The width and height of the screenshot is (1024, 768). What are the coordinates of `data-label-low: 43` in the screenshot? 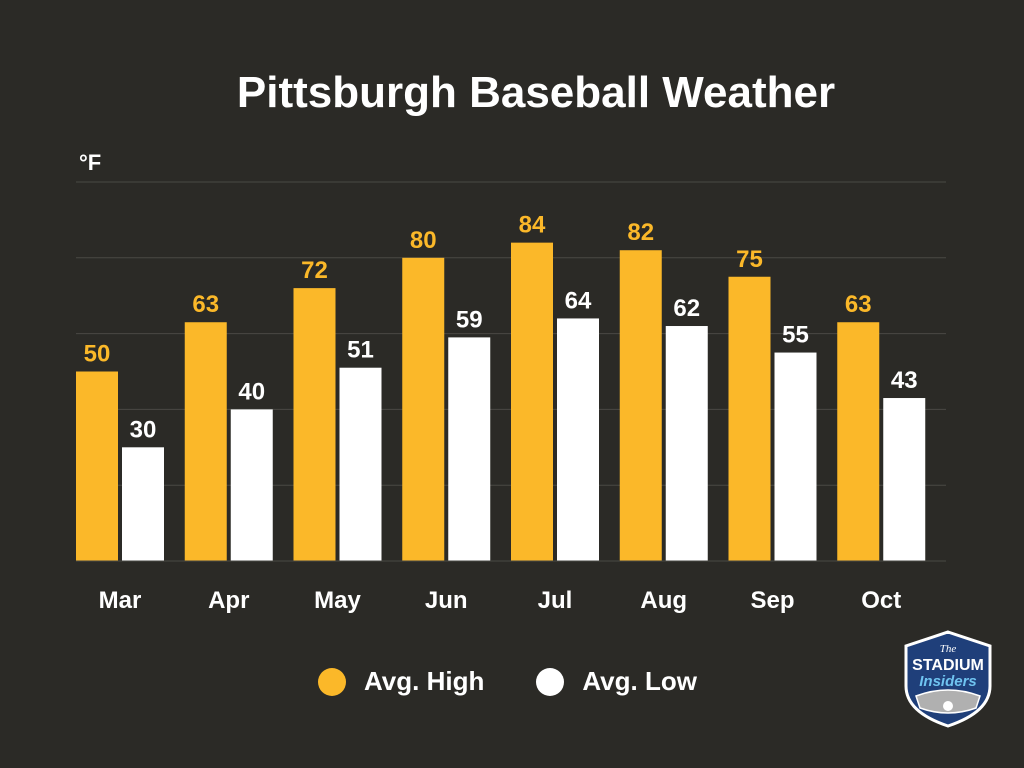 It's located at (904, 380).